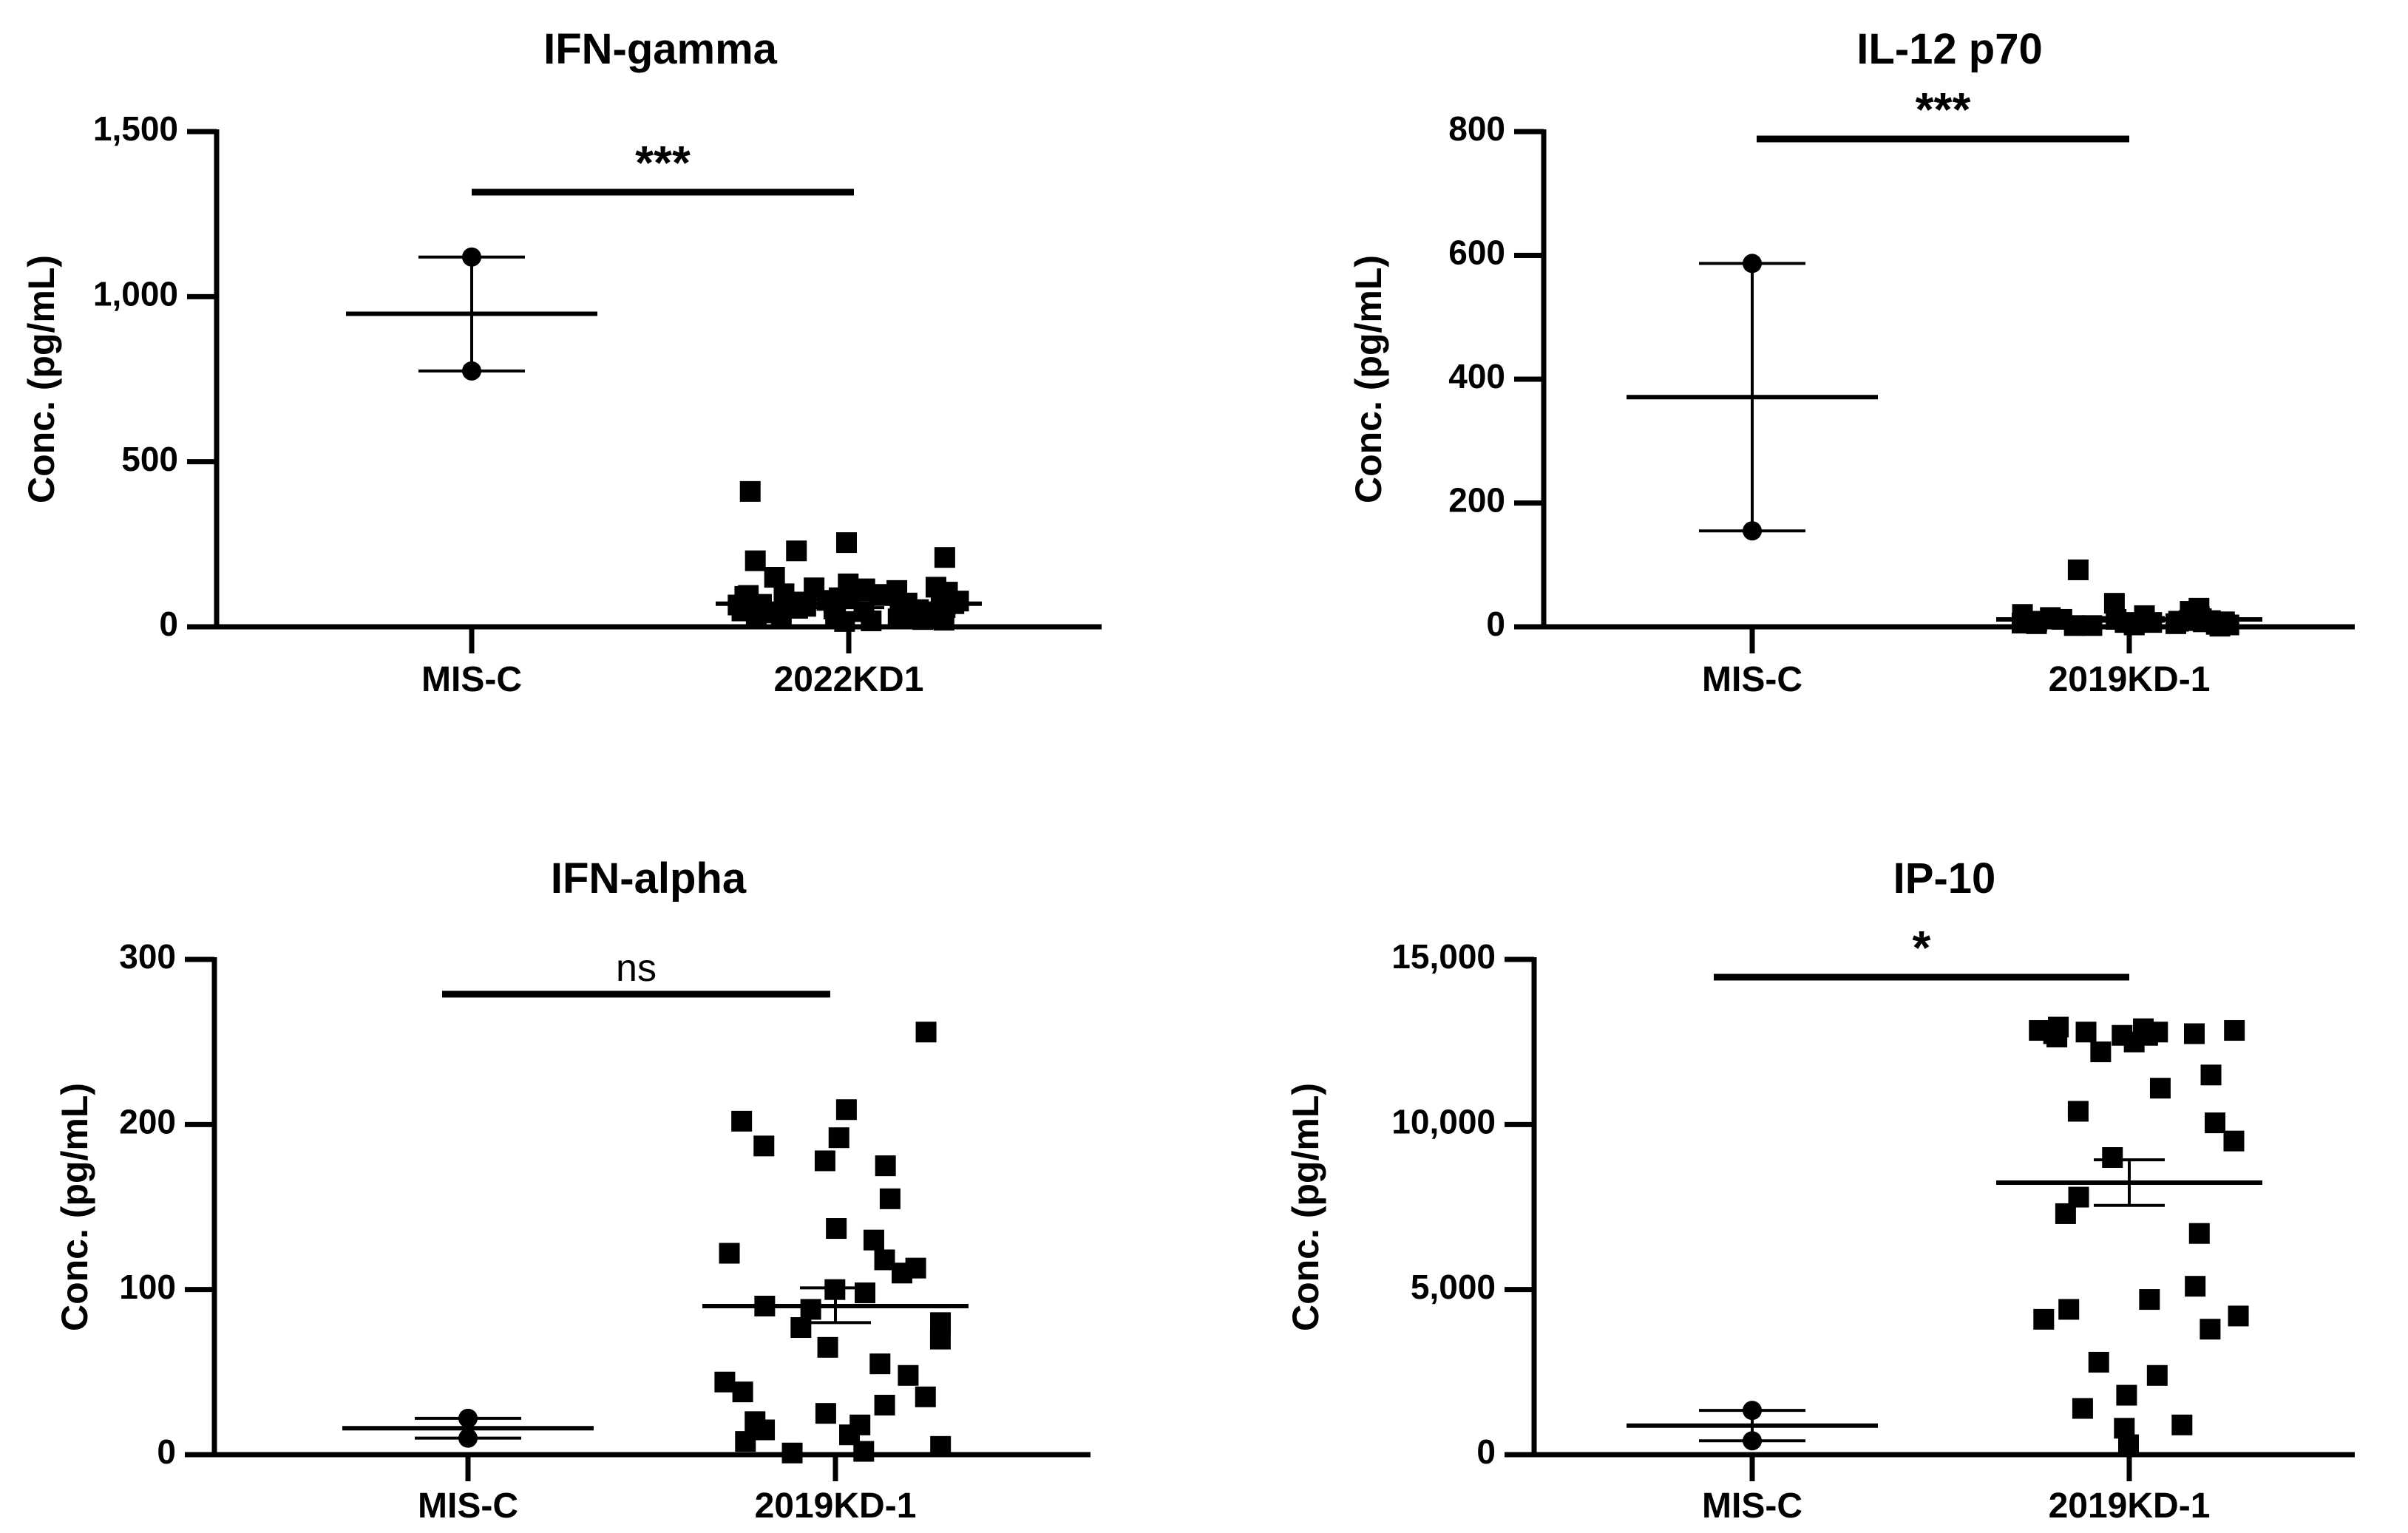  I want to click on significance-label: ***, so click(1943, 109).